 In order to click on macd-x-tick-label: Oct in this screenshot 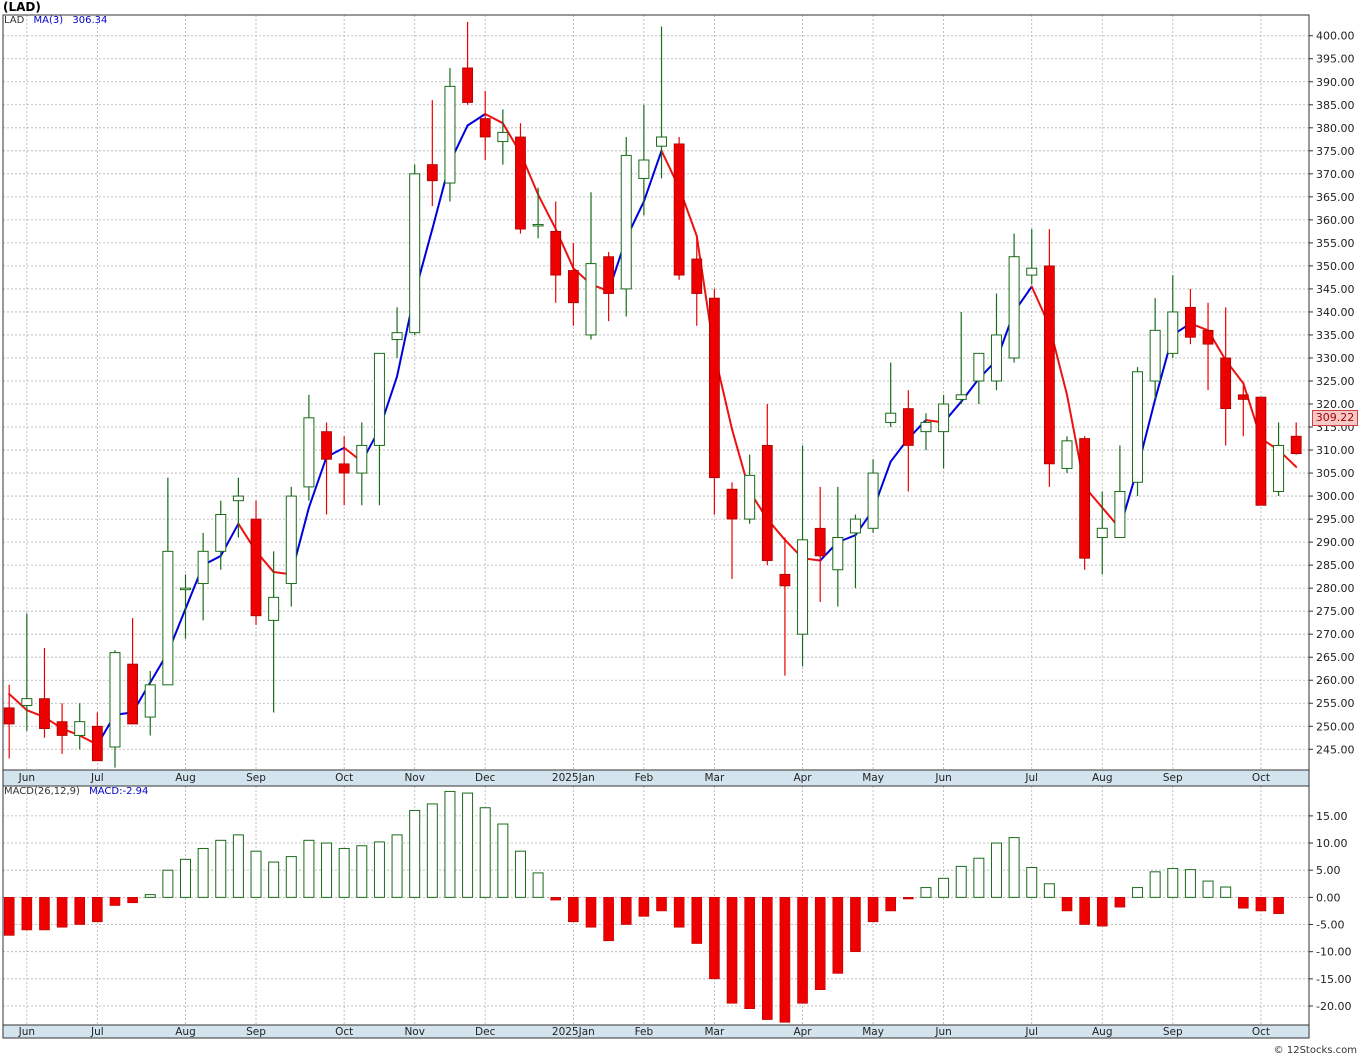, I will do `click(1261, 1032)`.